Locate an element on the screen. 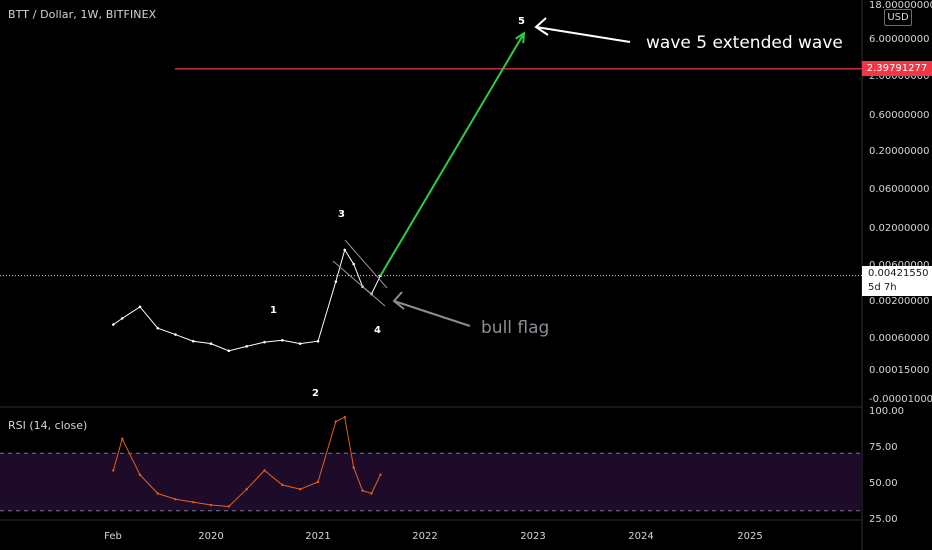 This screenshot has height=550, width=932. flag-pointer-line is located at coordinates (432, 313).